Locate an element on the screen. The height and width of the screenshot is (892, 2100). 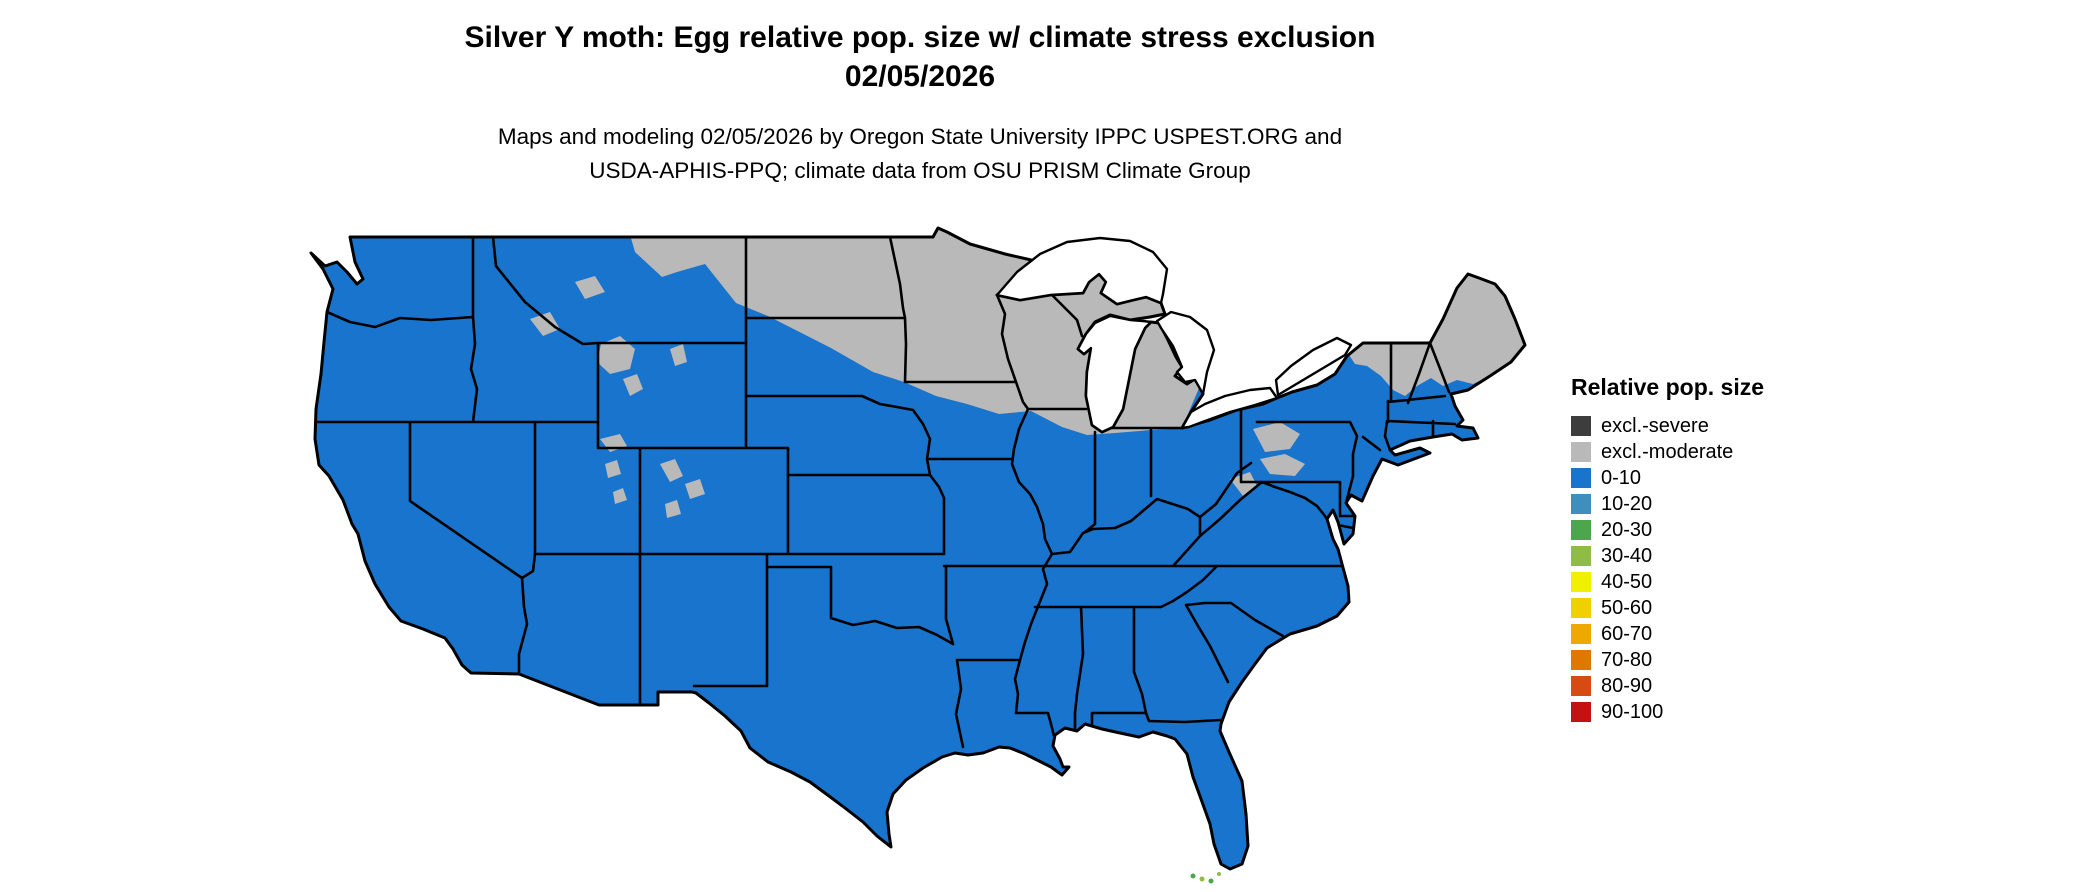
legend-item: 80-90 is located at coordinates (1667, 686).